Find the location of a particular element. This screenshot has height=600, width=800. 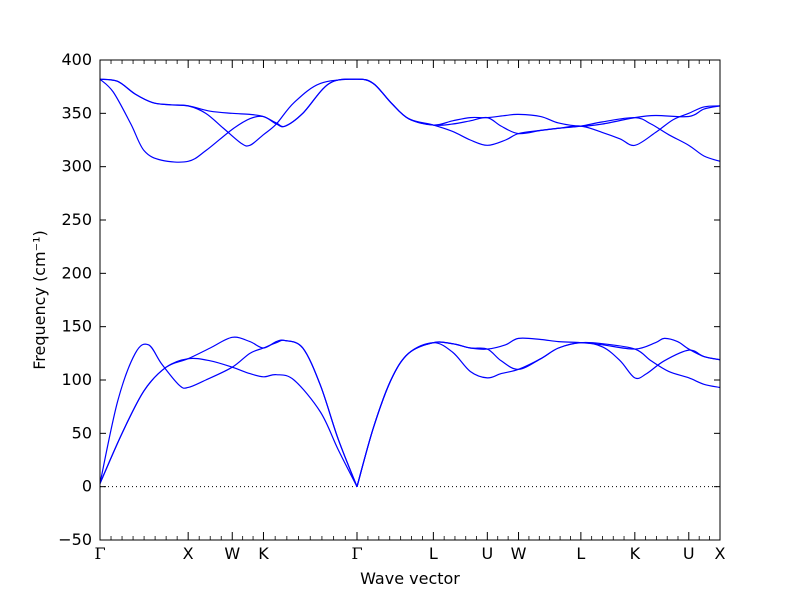

x-axis-label: Wave vector is located at coordinates (410, 578).